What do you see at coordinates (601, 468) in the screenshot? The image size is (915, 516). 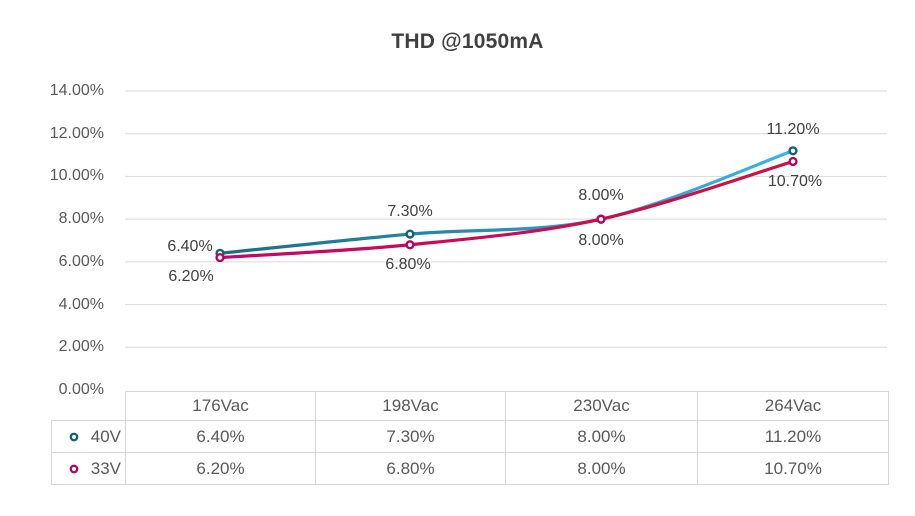 I see `table-cell-33V-230Vac: 8.00%` at bounding box center [601, 468].